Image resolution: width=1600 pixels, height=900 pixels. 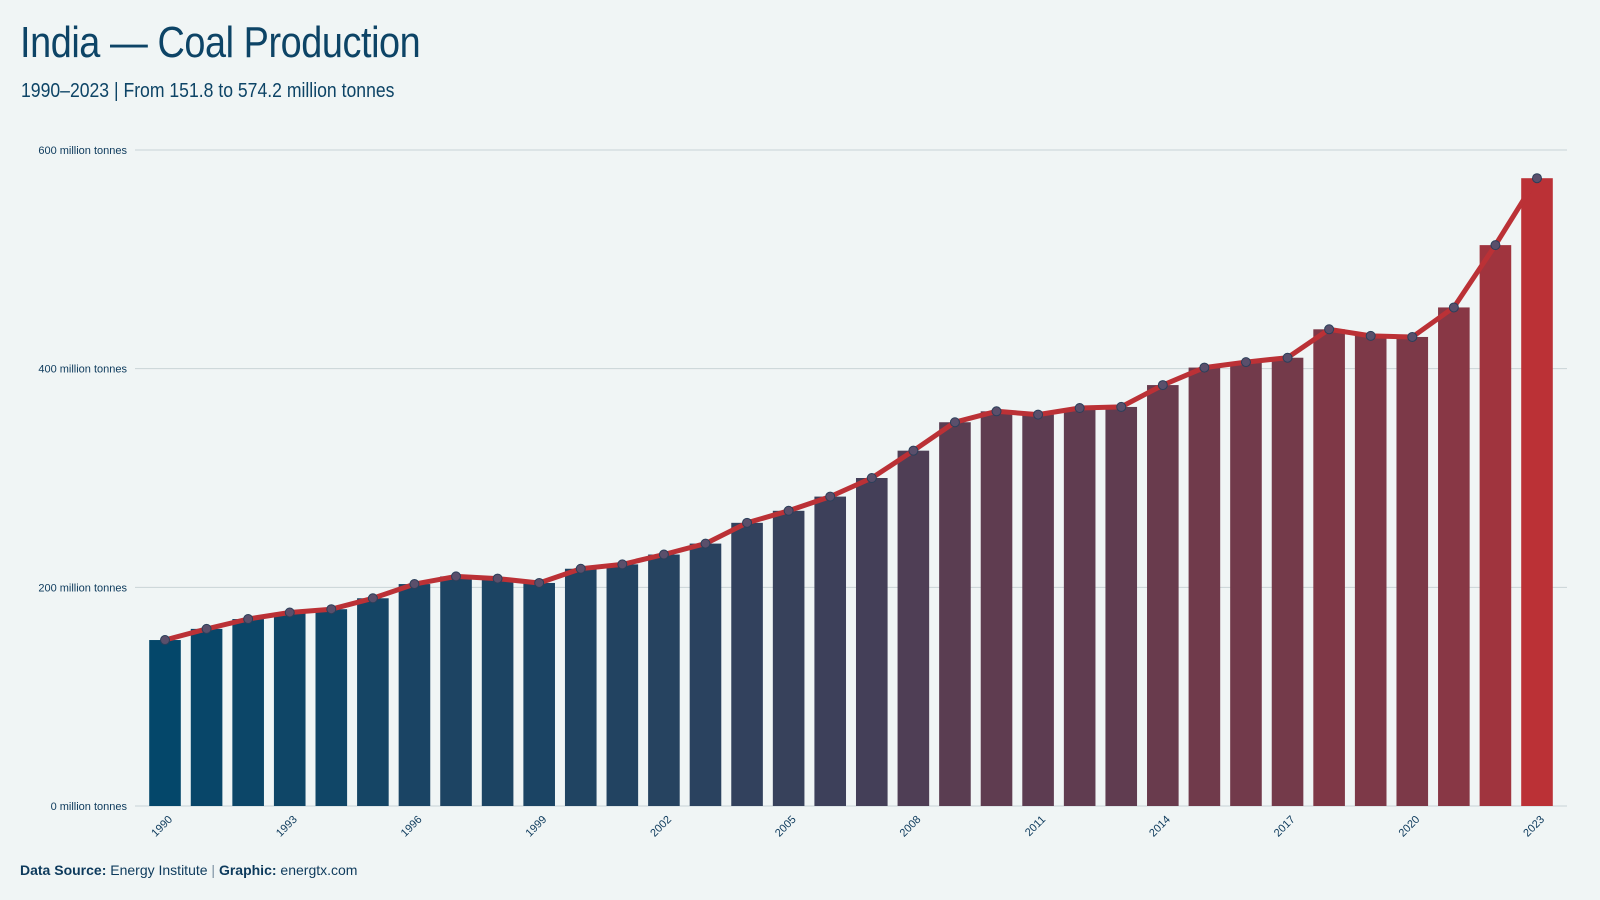 What do you see at coordinates (1285, 827) in the screenshot?
I see `x-tick-label: 2017` at bounding box center [1285, 827].